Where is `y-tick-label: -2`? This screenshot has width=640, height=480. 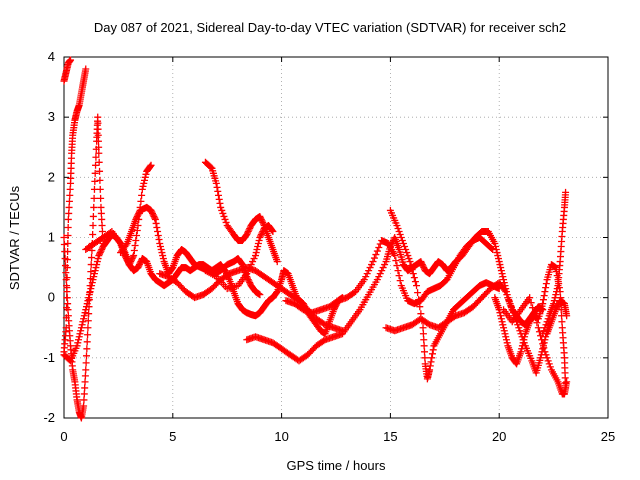 y-tick-label: -2 is located at coordinates (49, 417).